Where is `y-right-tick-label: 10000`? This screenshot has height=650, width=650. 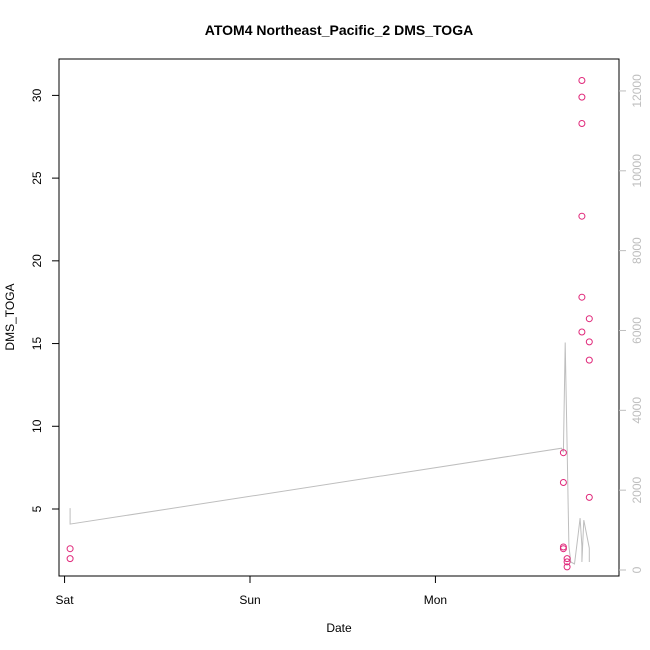 y-right-tick-label: 10000 is located at coordinates (637, 171).